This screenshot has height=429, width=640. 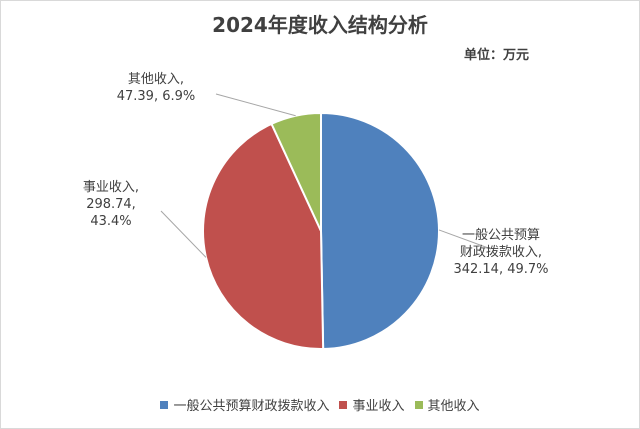 I want to click on legend-item: 一般公共预算财政拨款收入, so click(x=244, y=404).